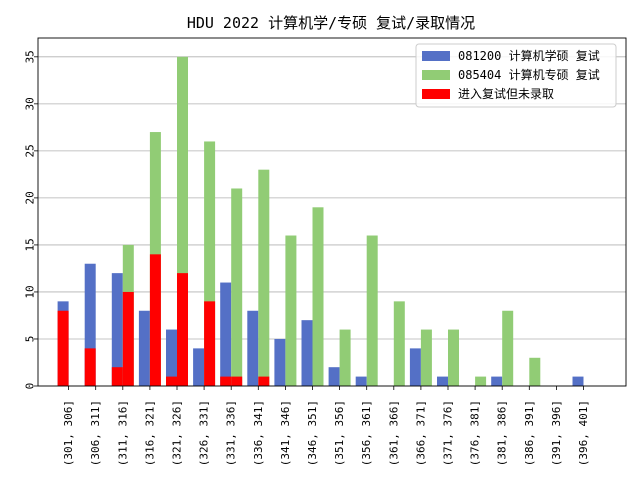  Describe the element at coordinates (506, 93) in the screenshot. I see `legend-label: 进入复试但未录取` at that location.